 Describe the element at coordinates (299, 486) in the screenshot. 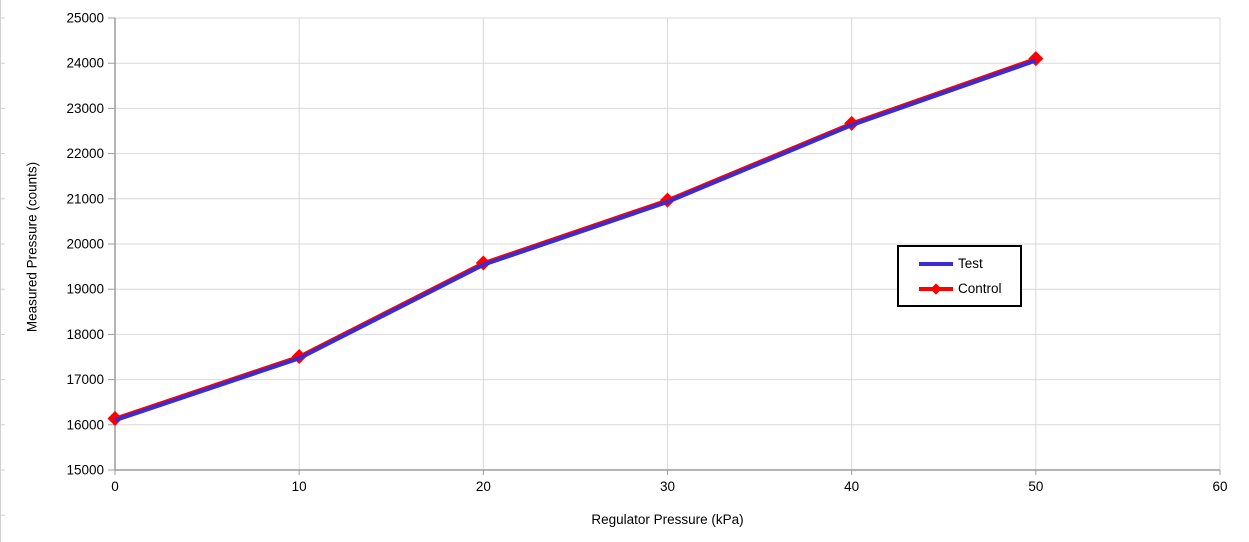

I see `x-tick-label: 10` at that location.